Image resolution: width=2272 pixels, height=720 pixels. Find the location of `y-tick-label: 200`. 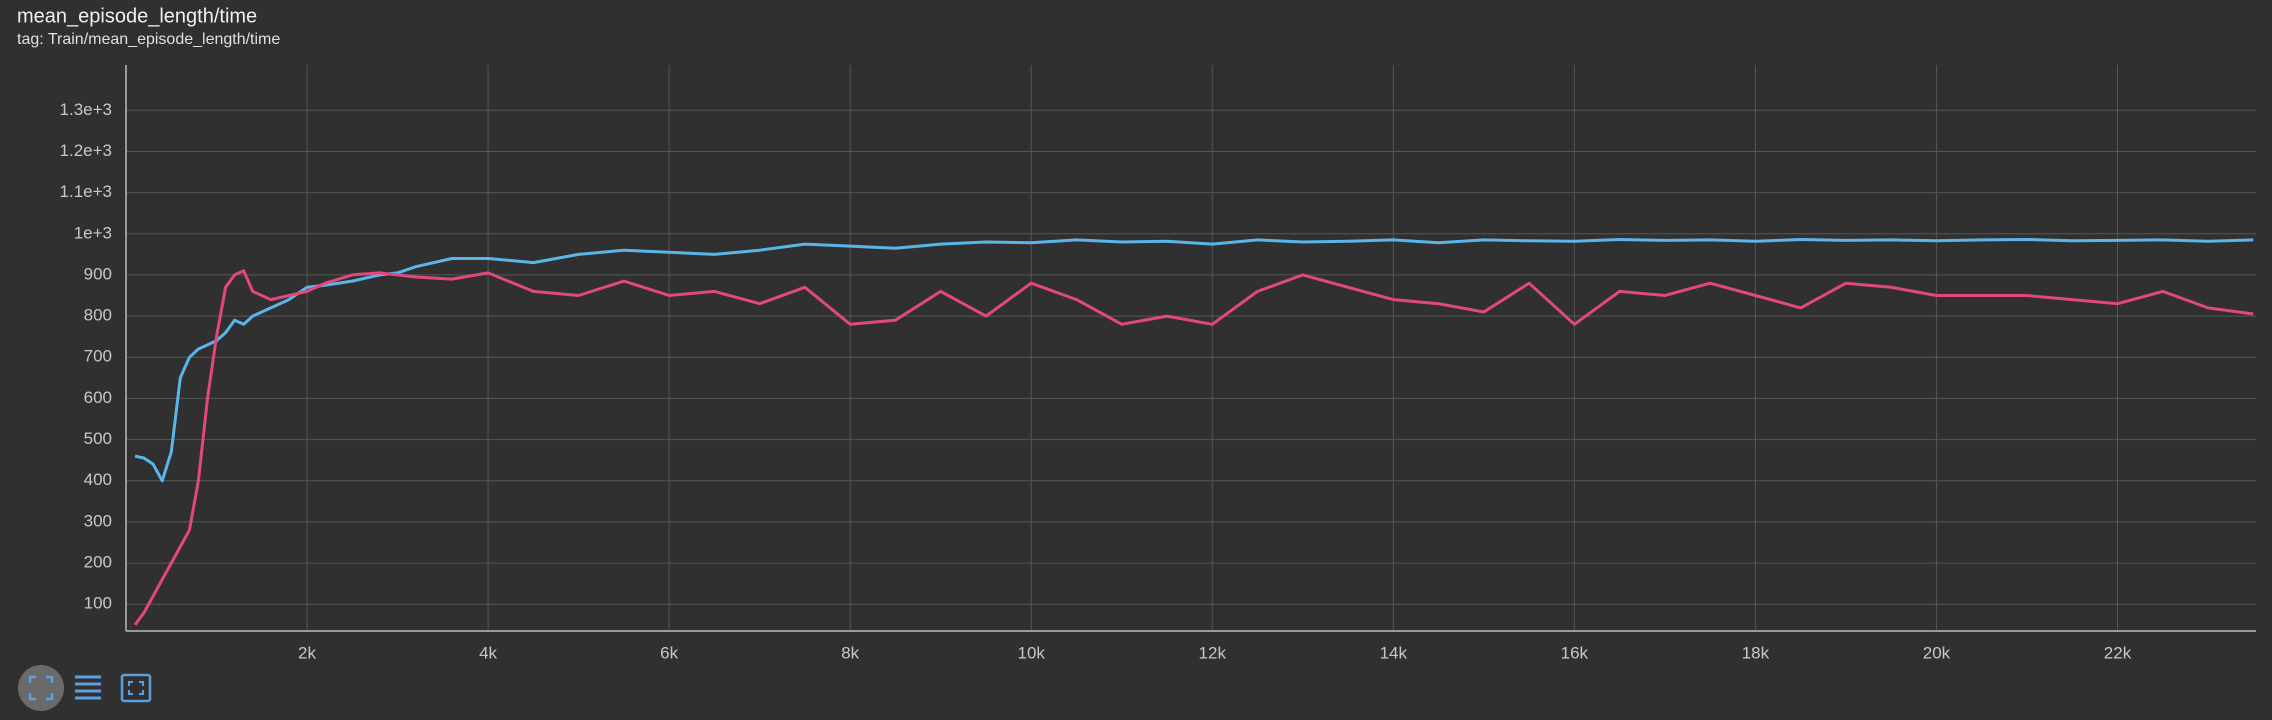

y-tick-label: 200 is located at coordinates (98, 562).